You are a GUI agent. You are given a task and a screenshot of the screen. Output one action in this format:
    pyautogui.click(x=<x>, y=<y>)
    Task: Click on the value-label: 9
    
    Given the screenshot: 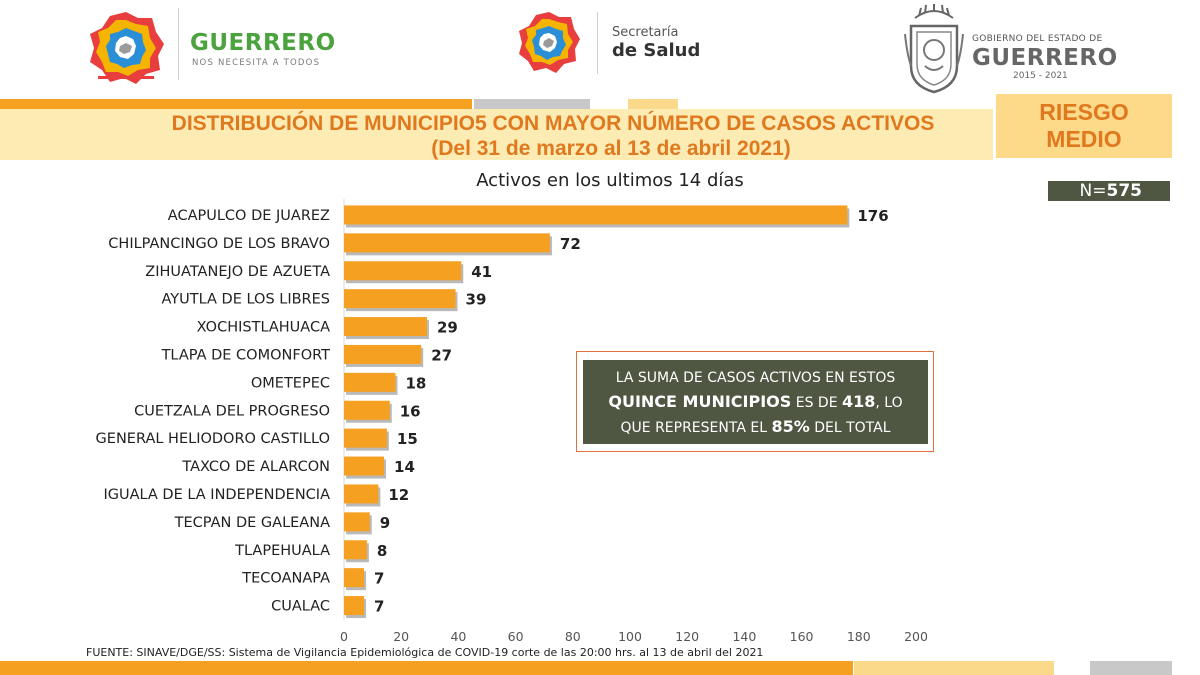 What is the action you would take?
    pyautogui.click(x=385, y=523)
    